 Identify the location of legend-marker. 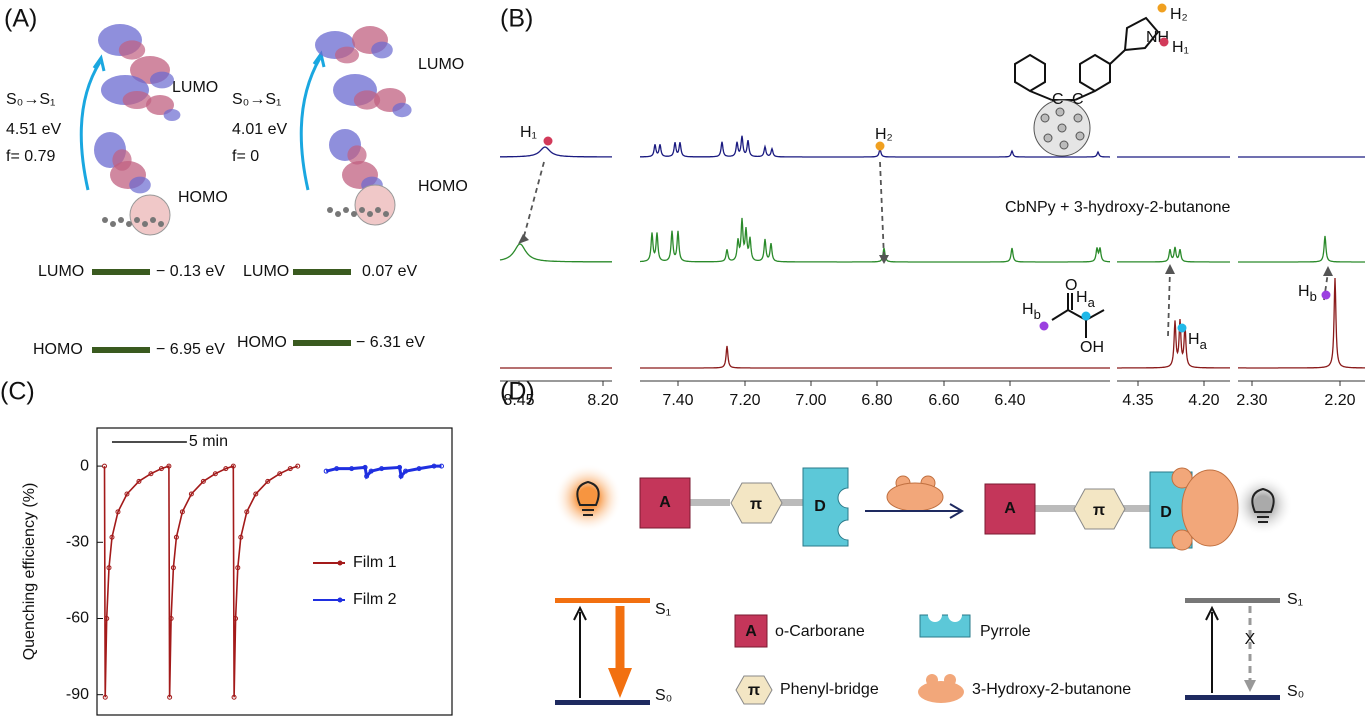
(340, 600).